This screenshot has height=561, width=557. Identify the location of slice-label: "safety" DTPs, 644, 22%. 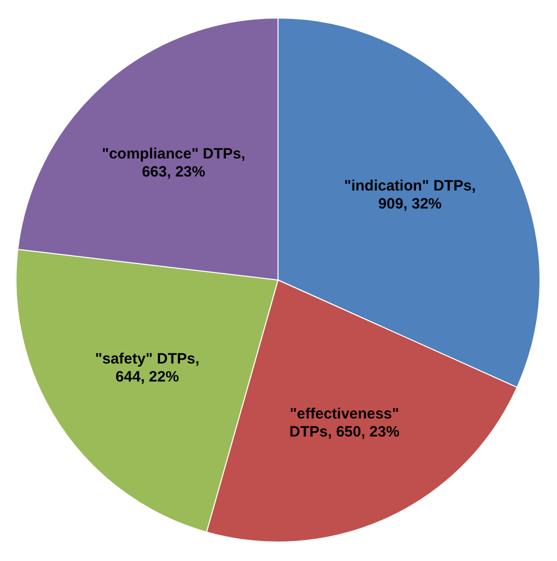
(147, 368).